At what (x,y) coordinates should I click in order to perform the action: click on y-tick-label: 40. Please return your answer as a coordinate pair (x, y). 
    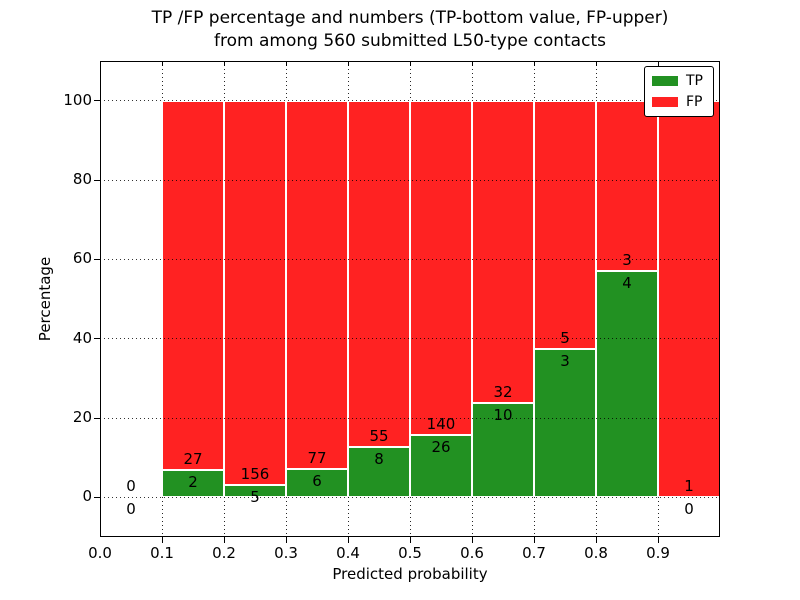
    Looking at the image, I should click on (82, 337).